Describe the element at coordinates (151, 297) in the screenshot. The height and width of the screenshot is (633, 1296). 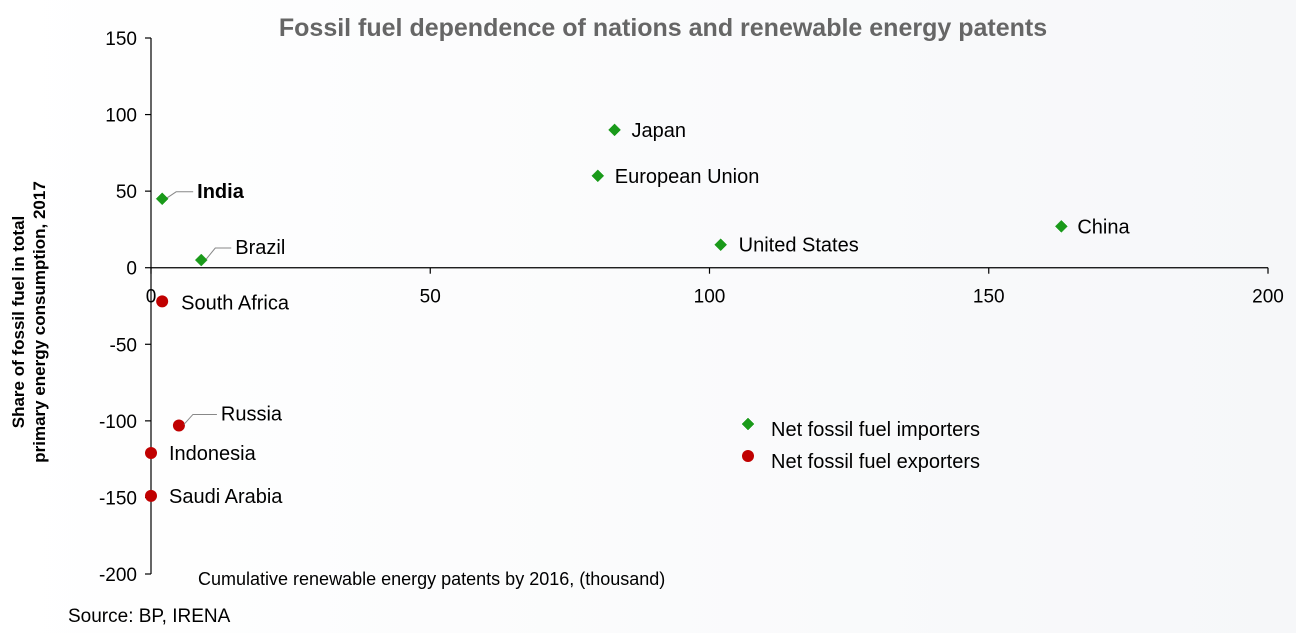
I see `x-tick-label: 0` at that location.